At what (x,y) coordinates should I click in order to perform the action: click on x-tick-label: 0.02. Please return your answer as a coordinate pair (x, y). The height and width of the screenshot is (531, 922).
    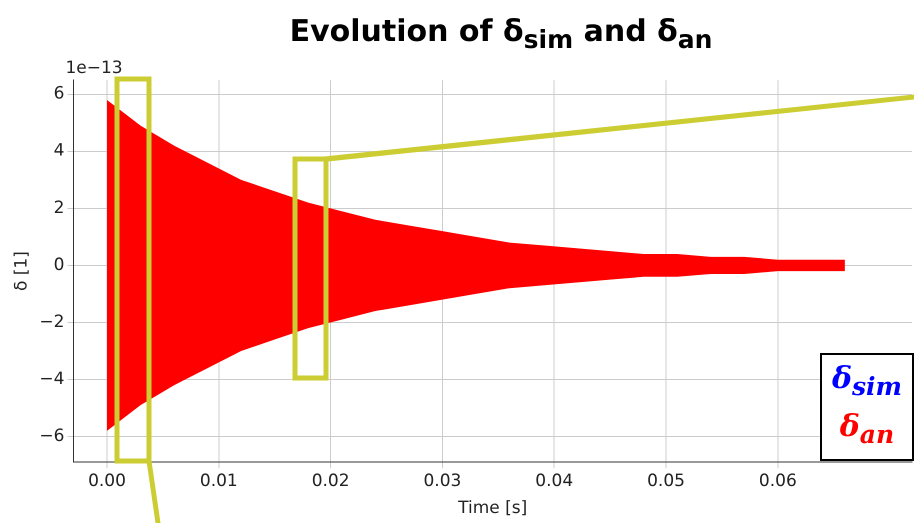
    Looking at the image, I should click on (331, 480).